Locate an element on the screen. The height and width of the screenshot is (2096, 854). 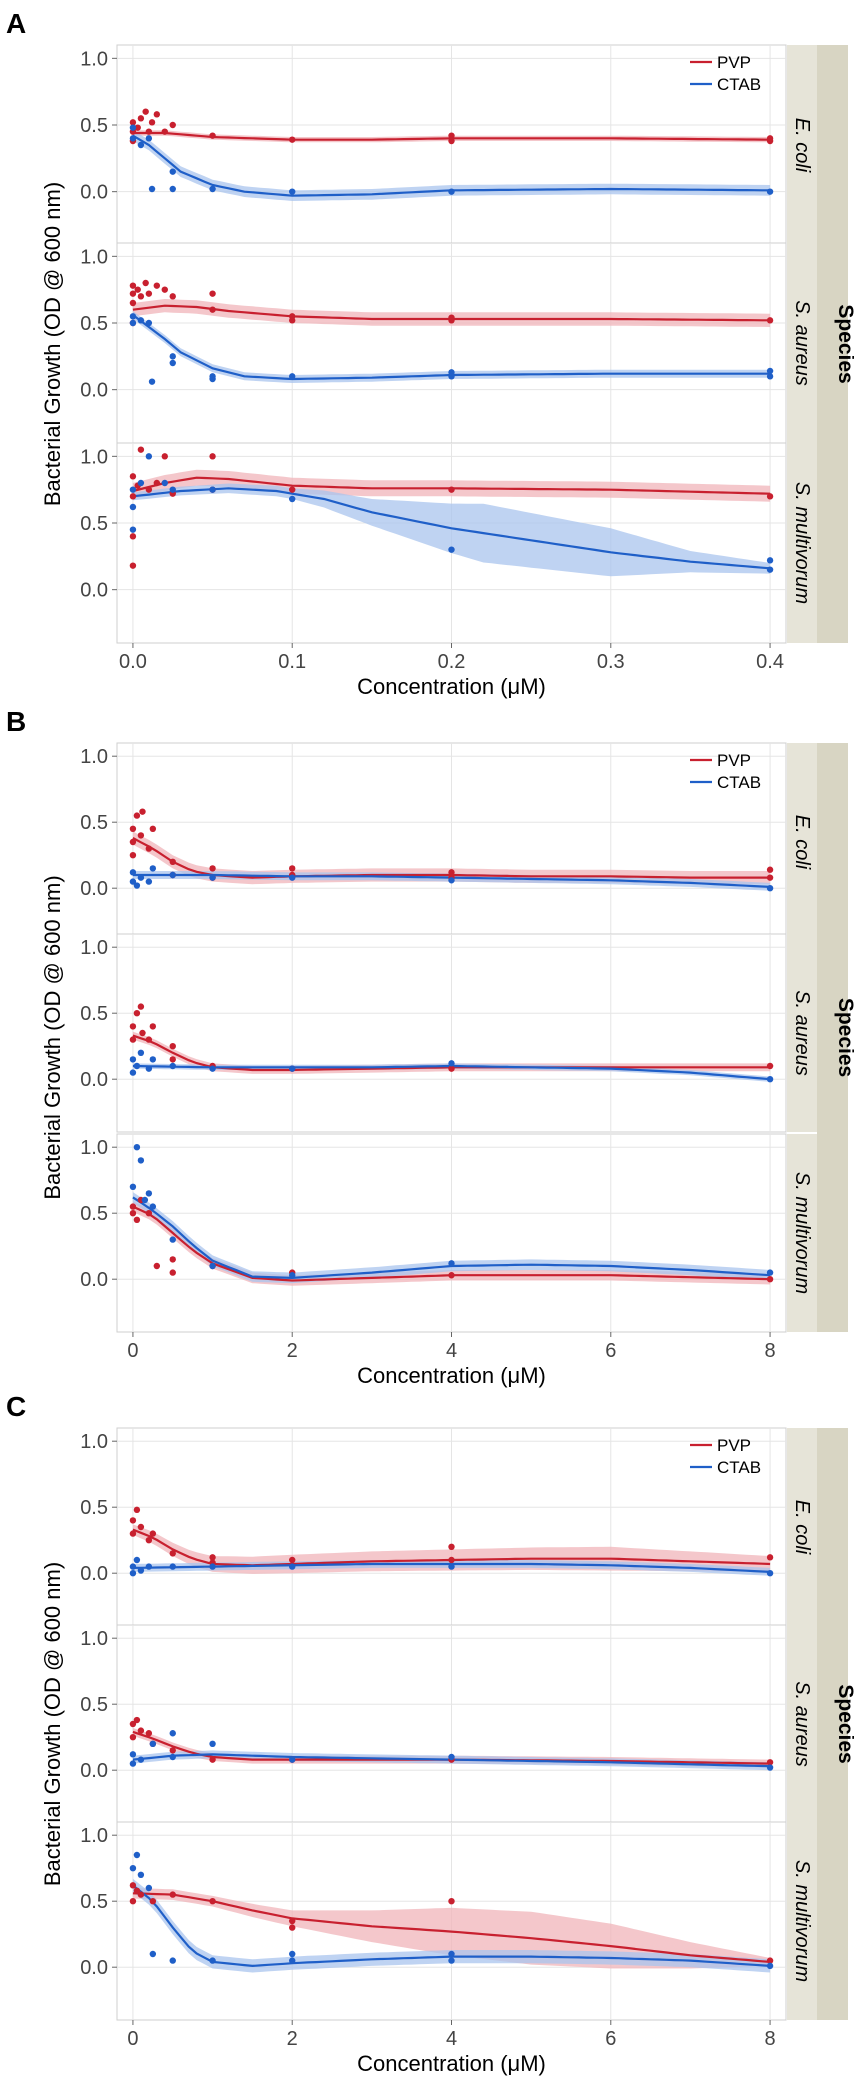
x-tick-label: 8 is located at coordinates (770, 1351).